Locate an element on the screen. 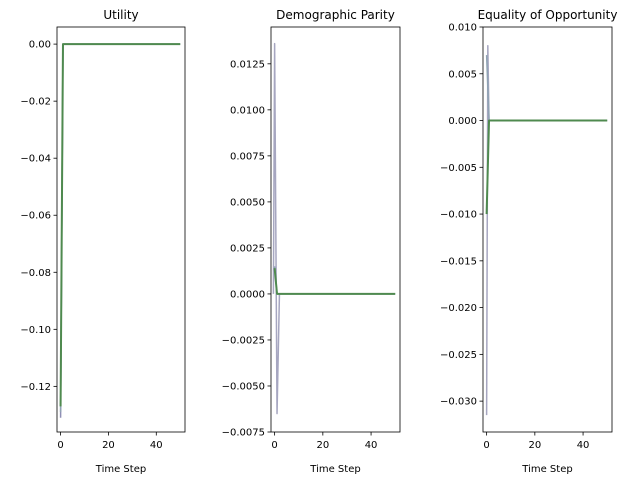 The width and height of the screenshot is (640, 480). y-tick-label: −0.020 is located at coordinates (458, 308).